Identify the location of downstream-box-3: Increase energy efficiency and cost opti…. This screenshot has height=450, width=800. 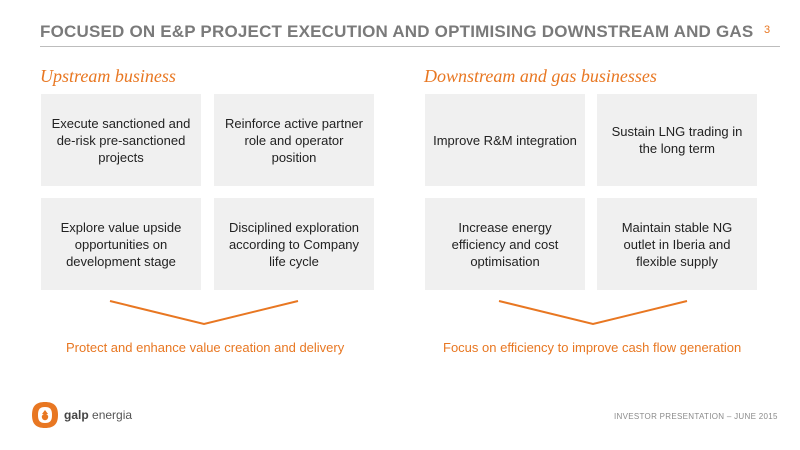
(505, 244).